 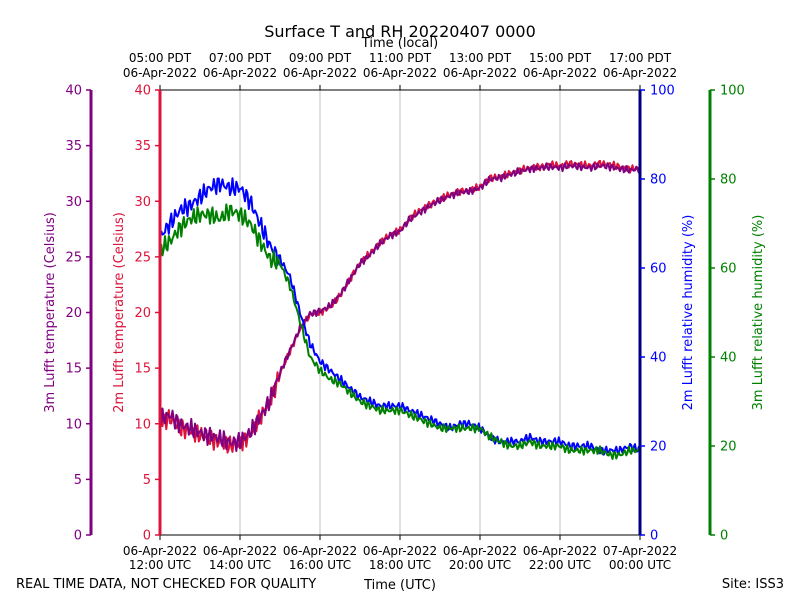 I want to click on footer-site: Site: ISS3, so click(x=753, y=584).